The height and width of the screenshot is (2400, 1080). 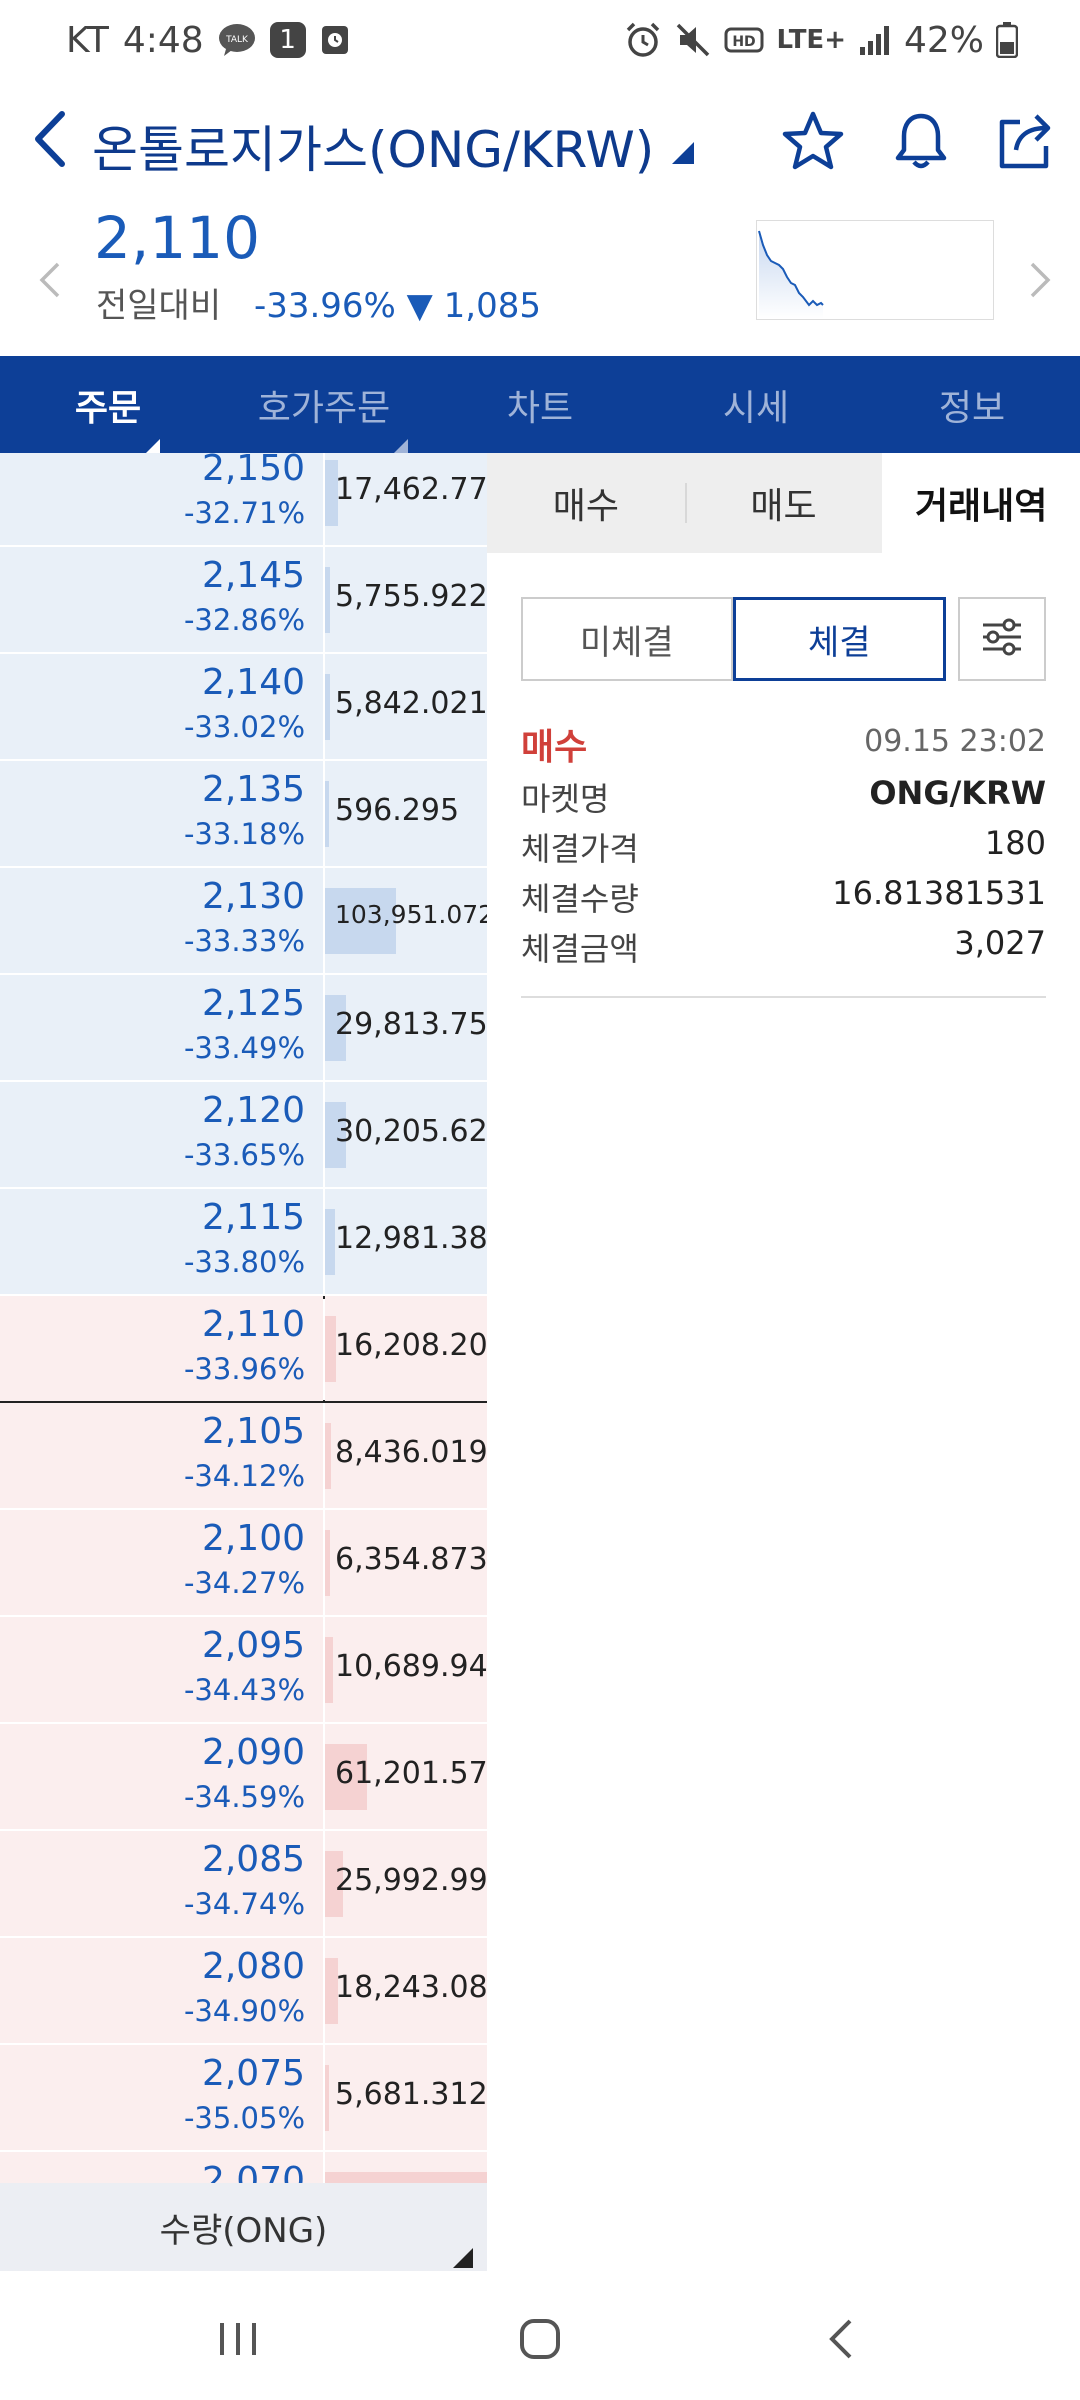 I want to click on market-title: 온톨로지가스(ONG/KRW), so click(x=373, y=150).